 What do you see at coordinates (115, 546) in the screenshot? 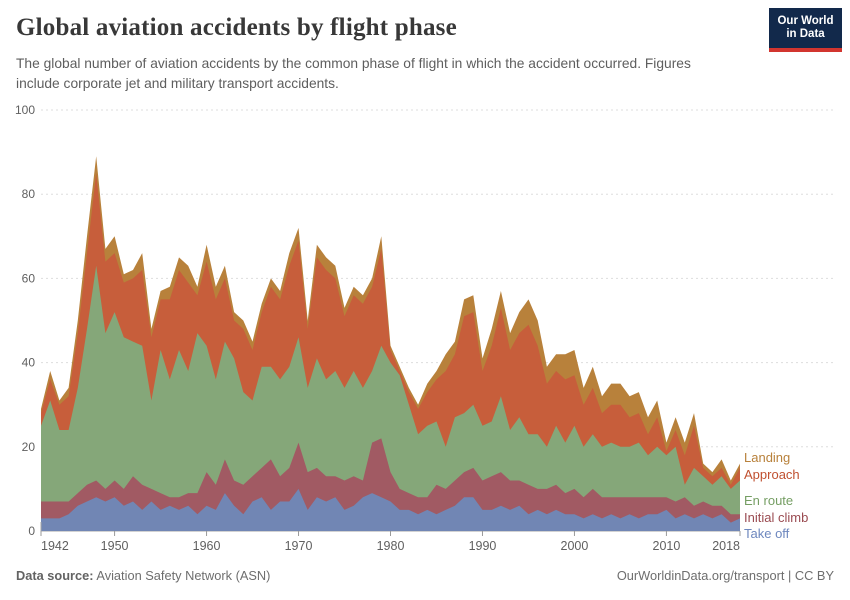
I see `x-tick-label-1950: 1950` at bounding box center [115, 546].